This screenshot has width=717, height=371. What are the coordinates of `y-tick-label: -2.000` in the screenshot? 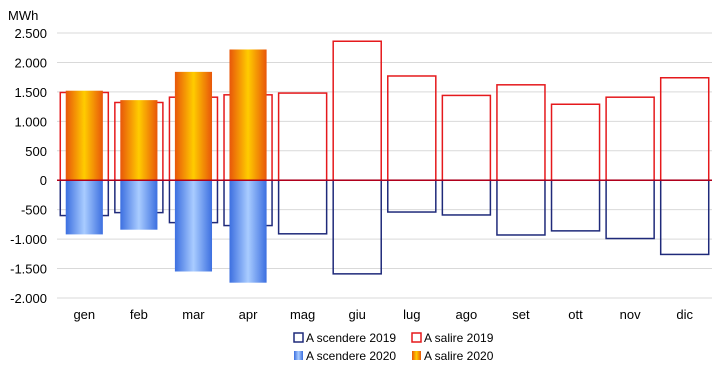 It's located at (28, 298).